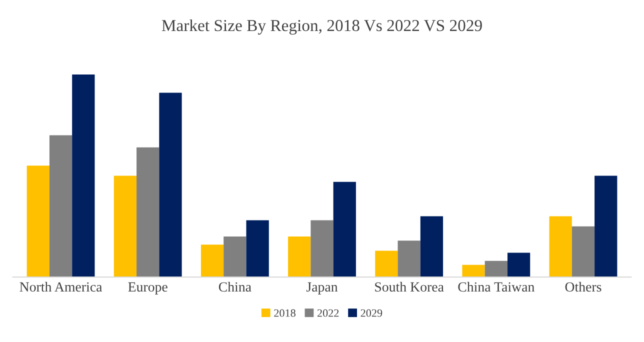 The image size is (644, 342). What do you see at coordinates (235, 287) in the screenshot?
I see `x-tick-label: China` at bounding box center [235, 287].